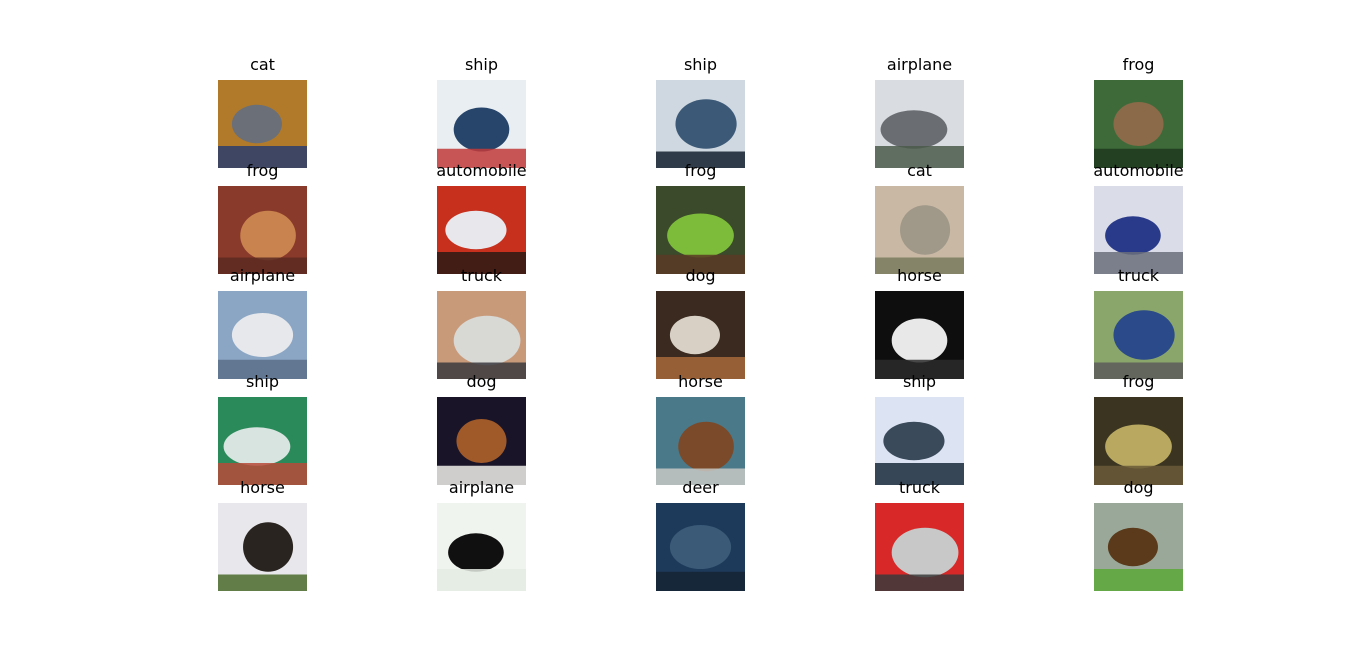 This screenshot has width=1366, height=663. I want to click on image-label: horse, so click(919, 275).